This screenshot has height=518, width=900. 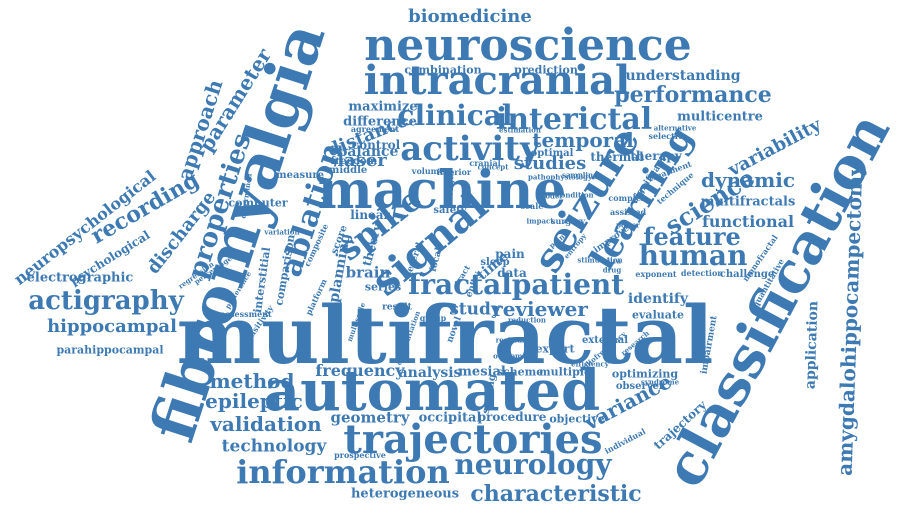 What do you see at coordinates (375, 129) in the screenshot?
I see `word: agreement` at bounding box center [375, 129].